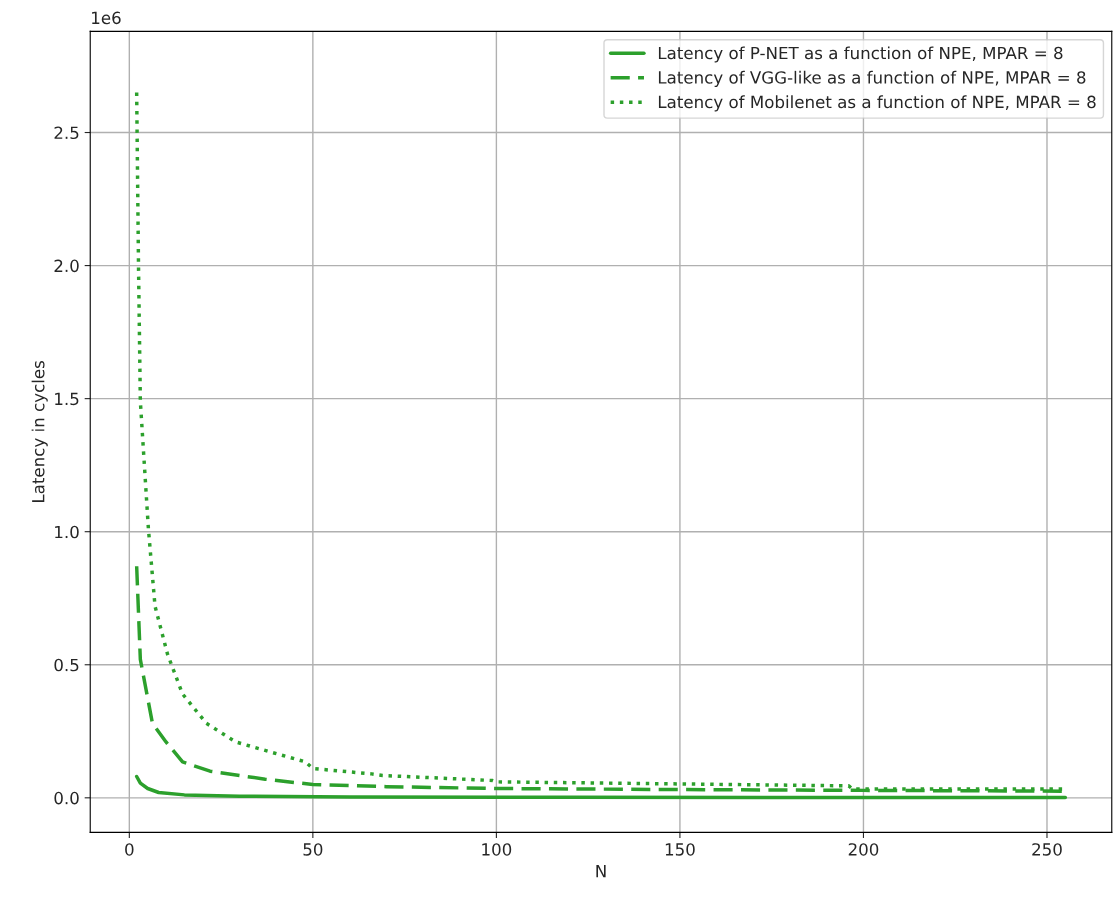 This screenshot has width=1114, height=897. I want to click on y-tick-label: 0.0, so click(66, 798).